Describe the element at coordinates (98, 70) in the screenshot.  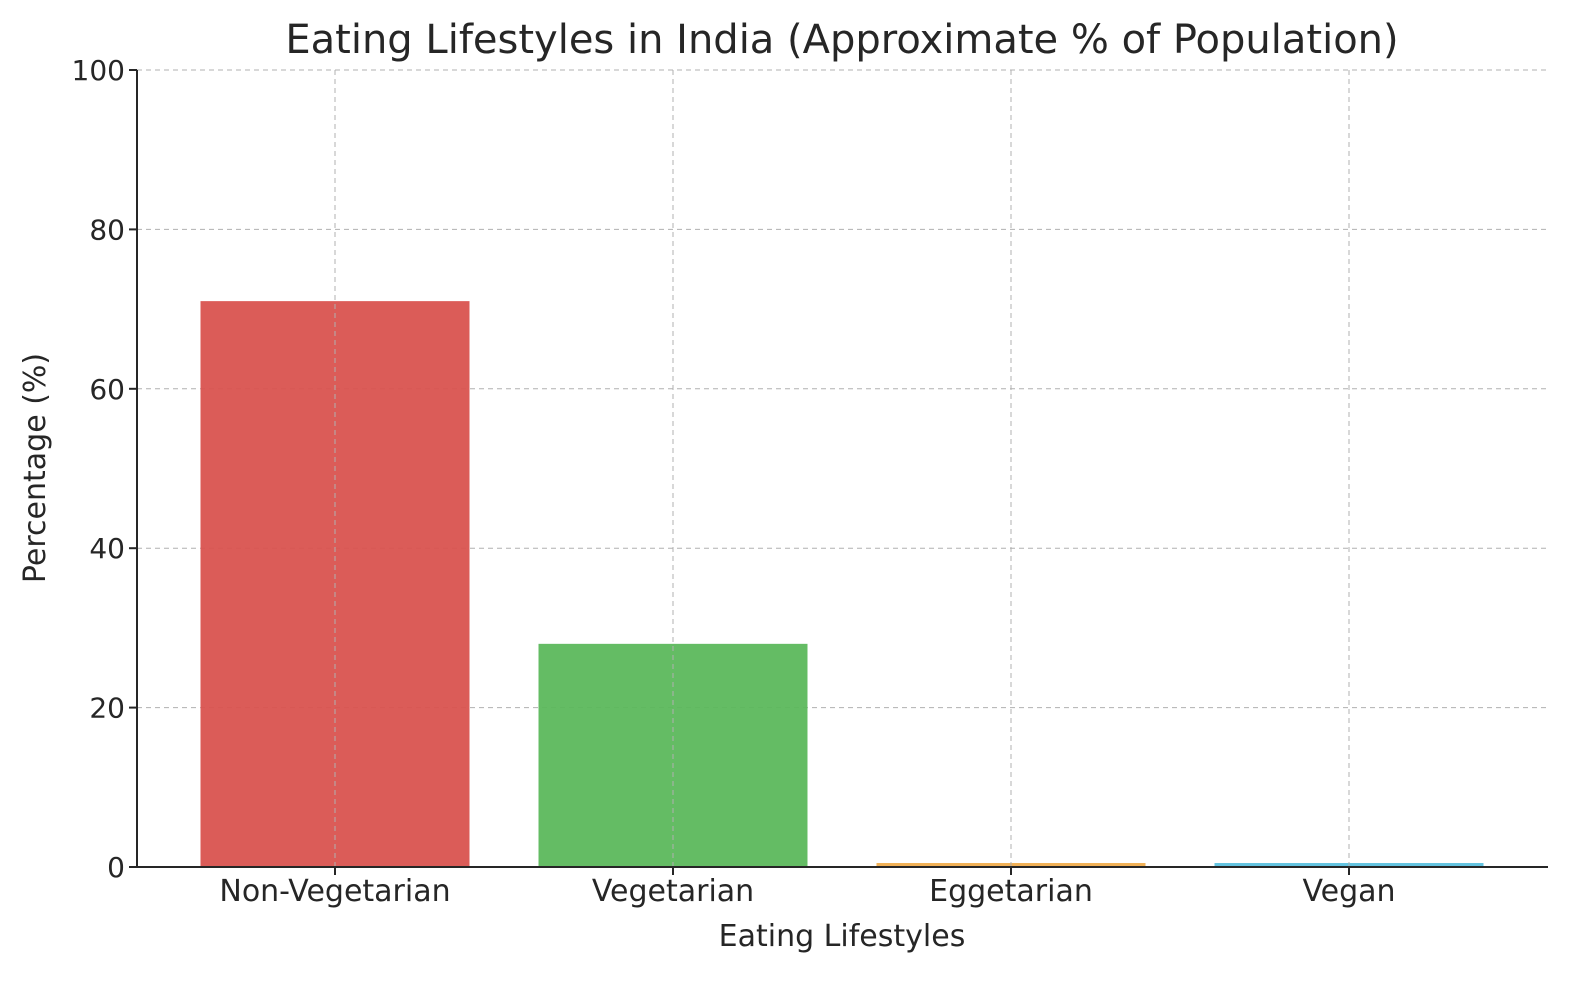
I see `y-tick-label: 100` at that location.